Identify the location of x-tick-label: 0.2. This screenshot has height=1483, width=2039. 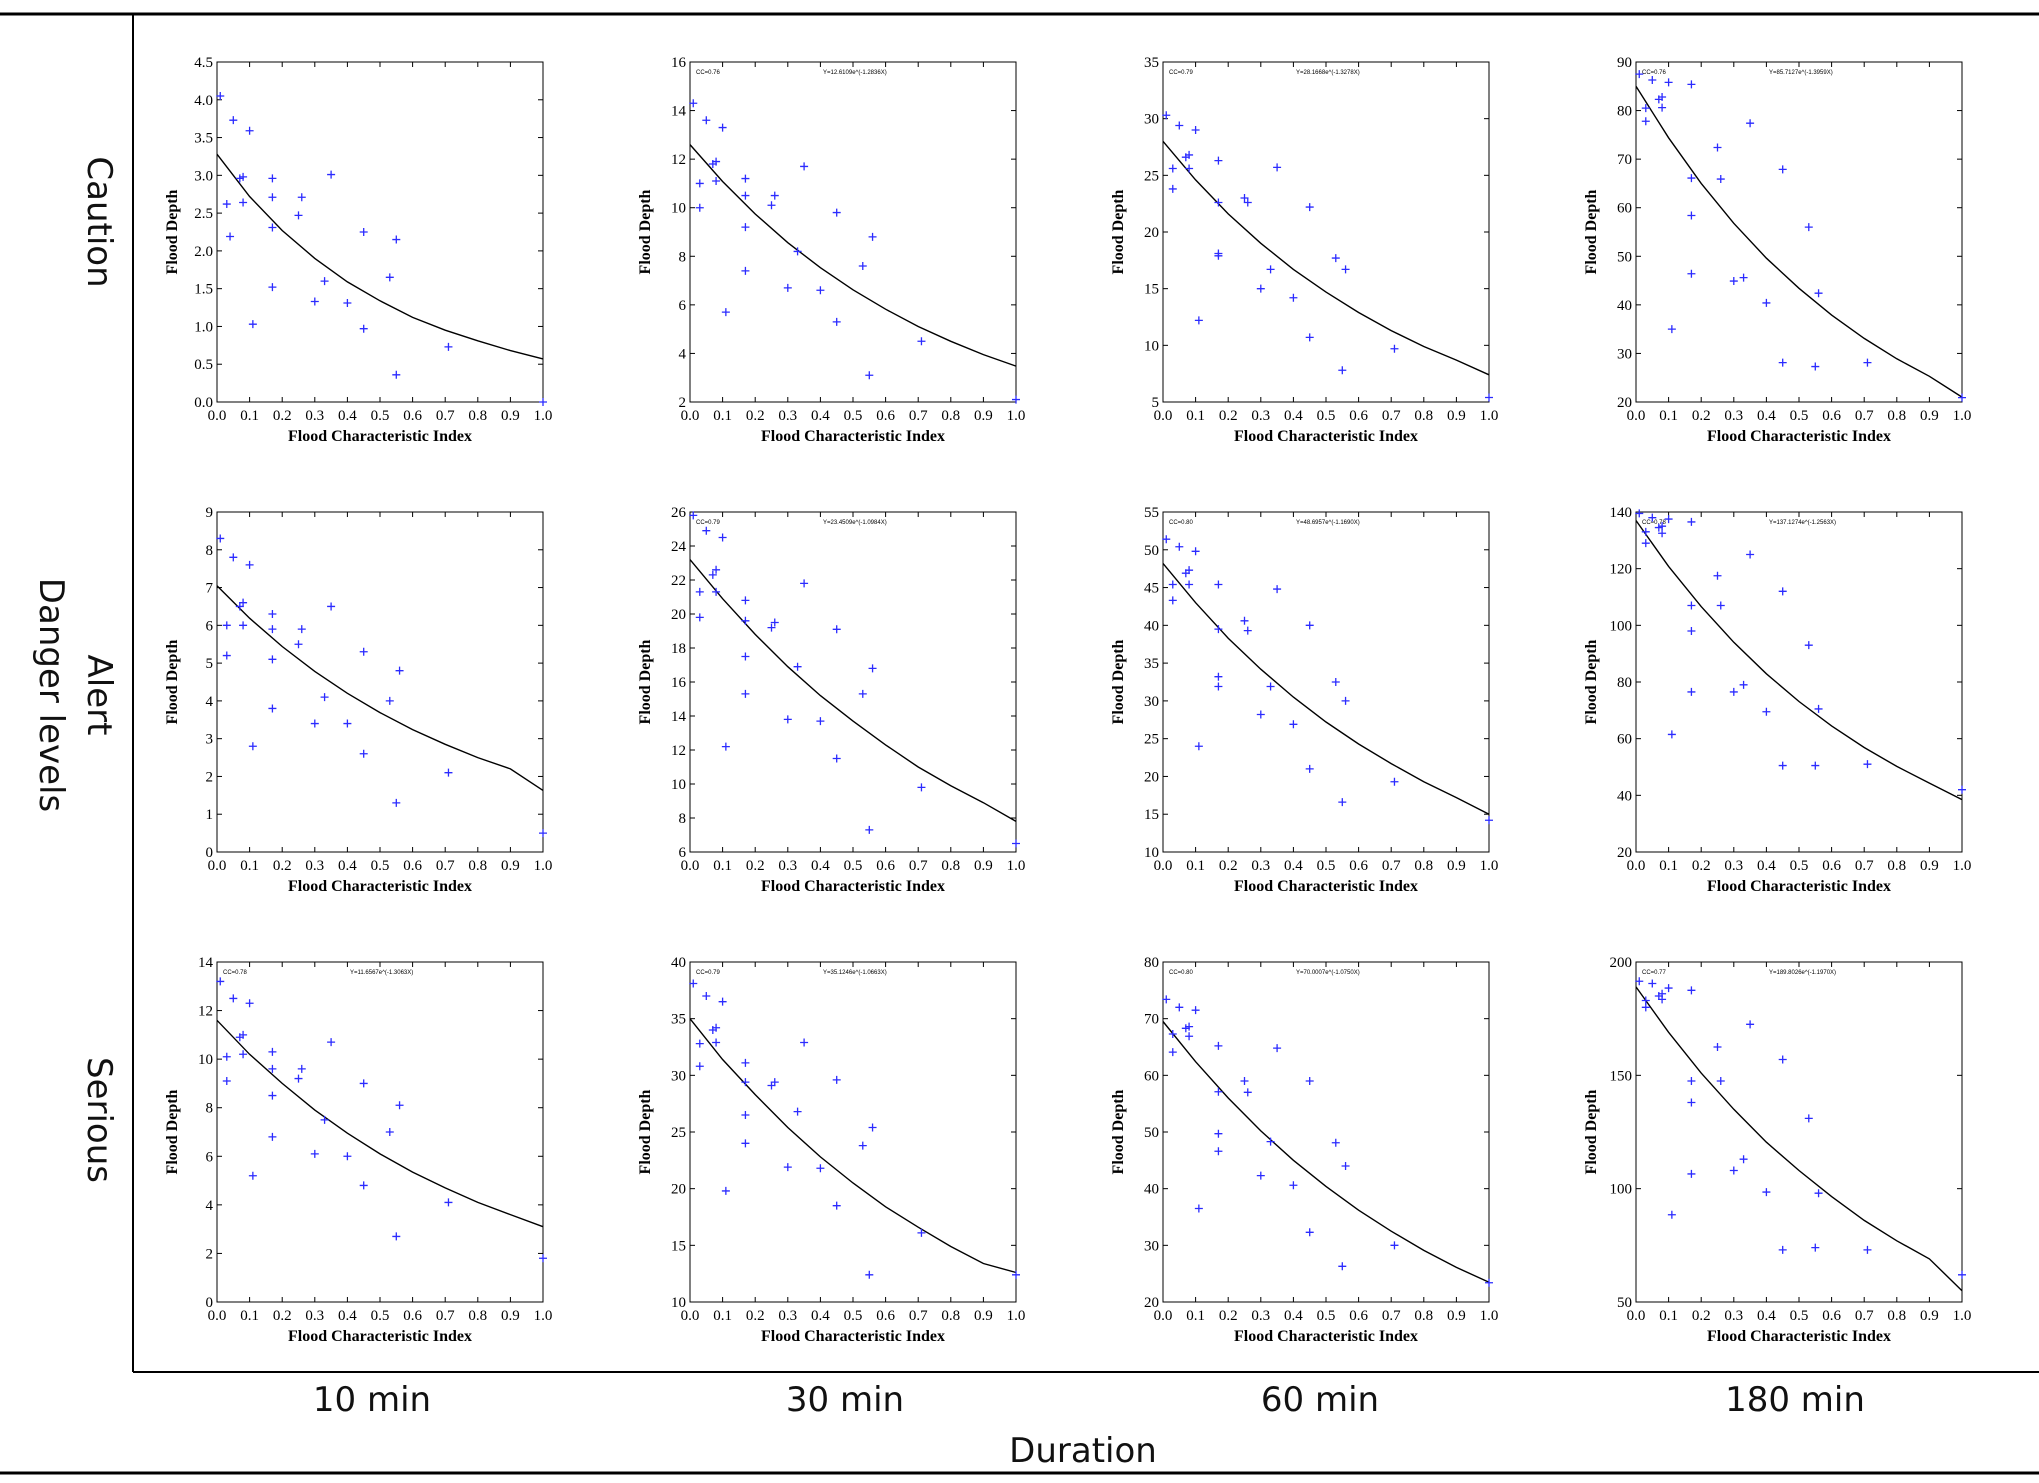
(282, 866).